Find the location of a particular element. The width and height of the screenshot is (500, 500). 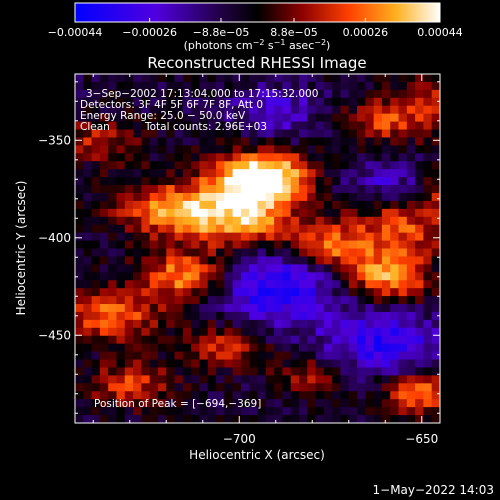

colorbar-tick-label: −0.00044 is located at coordinates (75, 32).